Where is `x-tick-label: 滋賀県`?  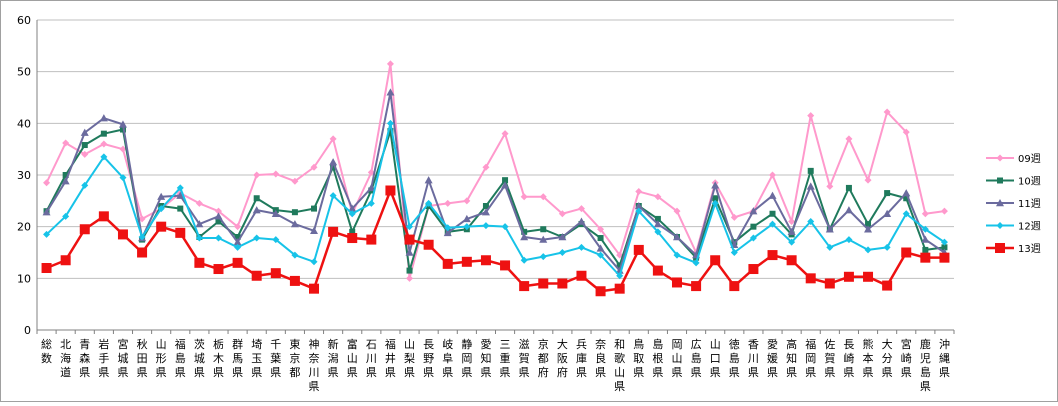
x-tick-label: 滋賀県 is located at coordinates (524, 358).